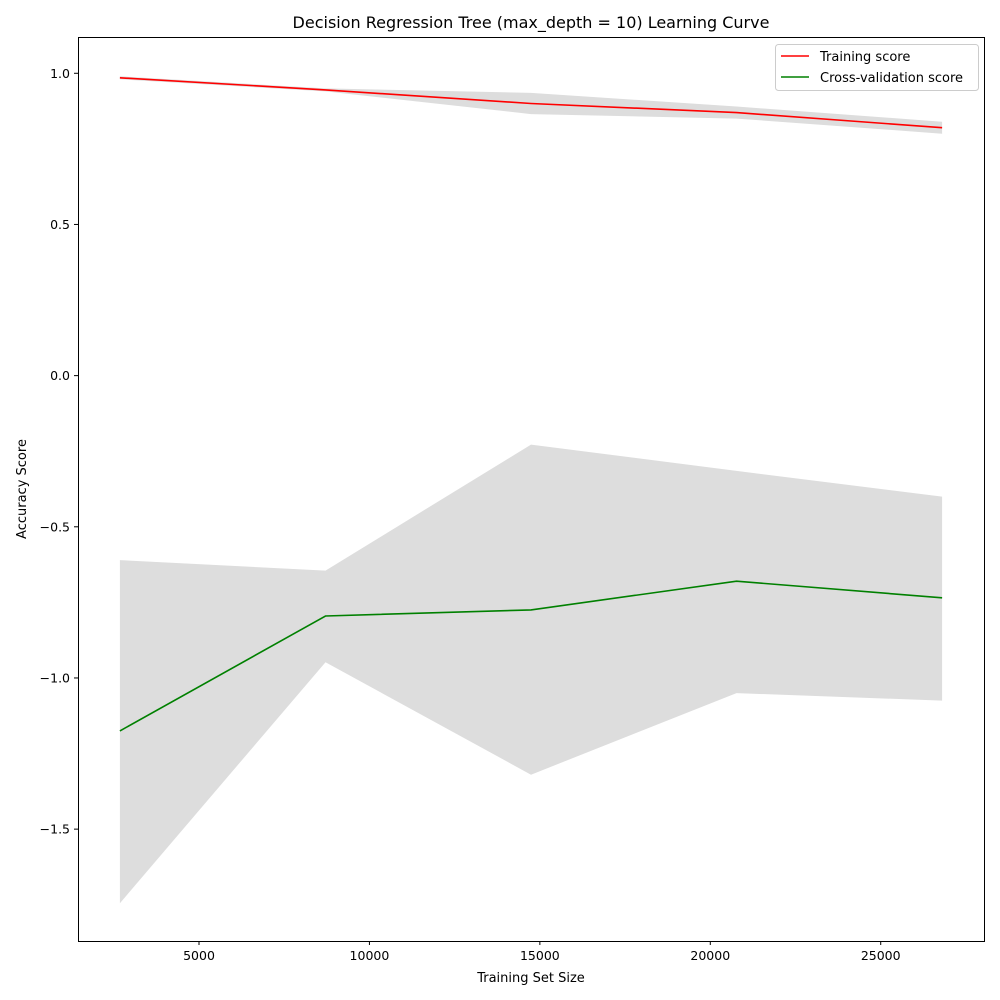 The height and width of the screenshot is (1000, 1000). What do you see at coordinates (22, 489) in the screenshot?
I see `y-axis-label: Accuracy Score` at bounding box center [22, 489].